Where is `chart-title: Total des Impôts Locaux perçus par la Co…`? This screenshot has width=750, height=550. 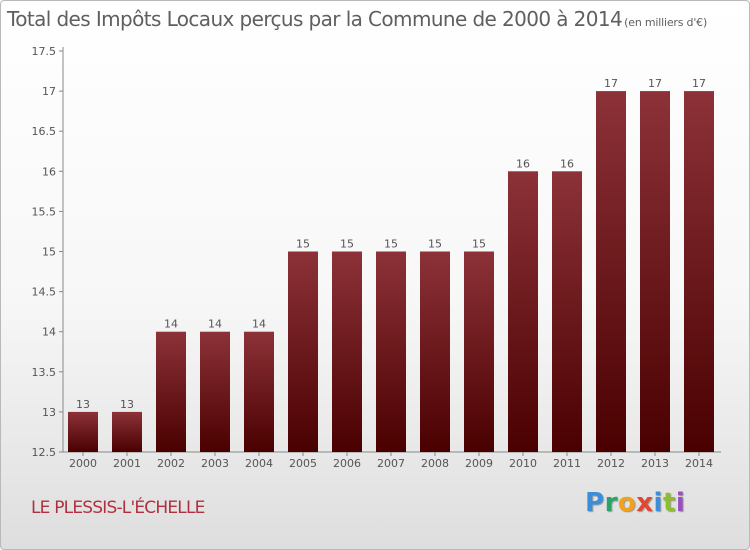 chart-title: Total des Impôts Locaux perçus par la Co… is located at coordinates (357, 19).